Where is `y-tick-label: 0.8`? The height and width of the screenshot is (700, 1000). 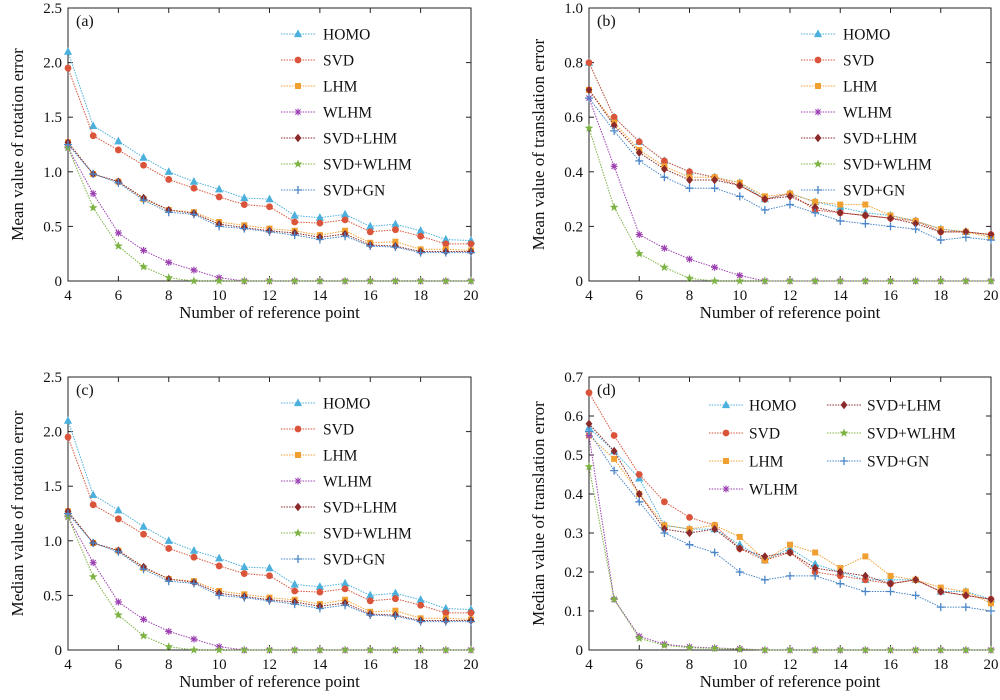
y-tick-label: 0.8 is located at coordinates (573, 64).